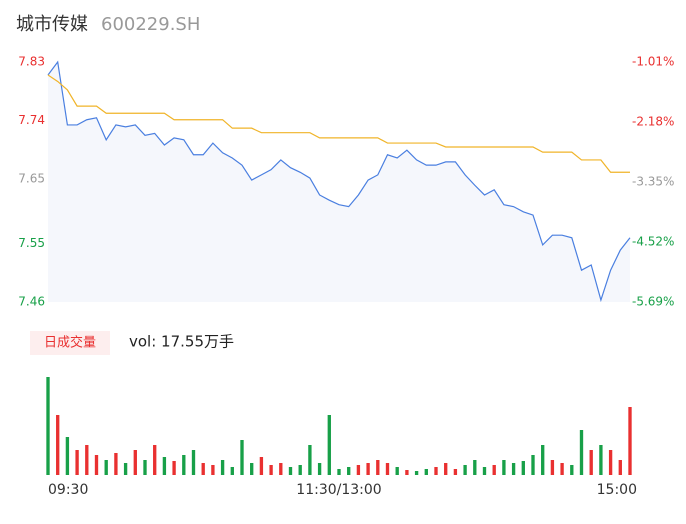 The width and height of the screenshot is (686, 524). Describe the element at coordinates (68, 490) in the screenshot. I see `x-tick-label: 09:30` at that location.